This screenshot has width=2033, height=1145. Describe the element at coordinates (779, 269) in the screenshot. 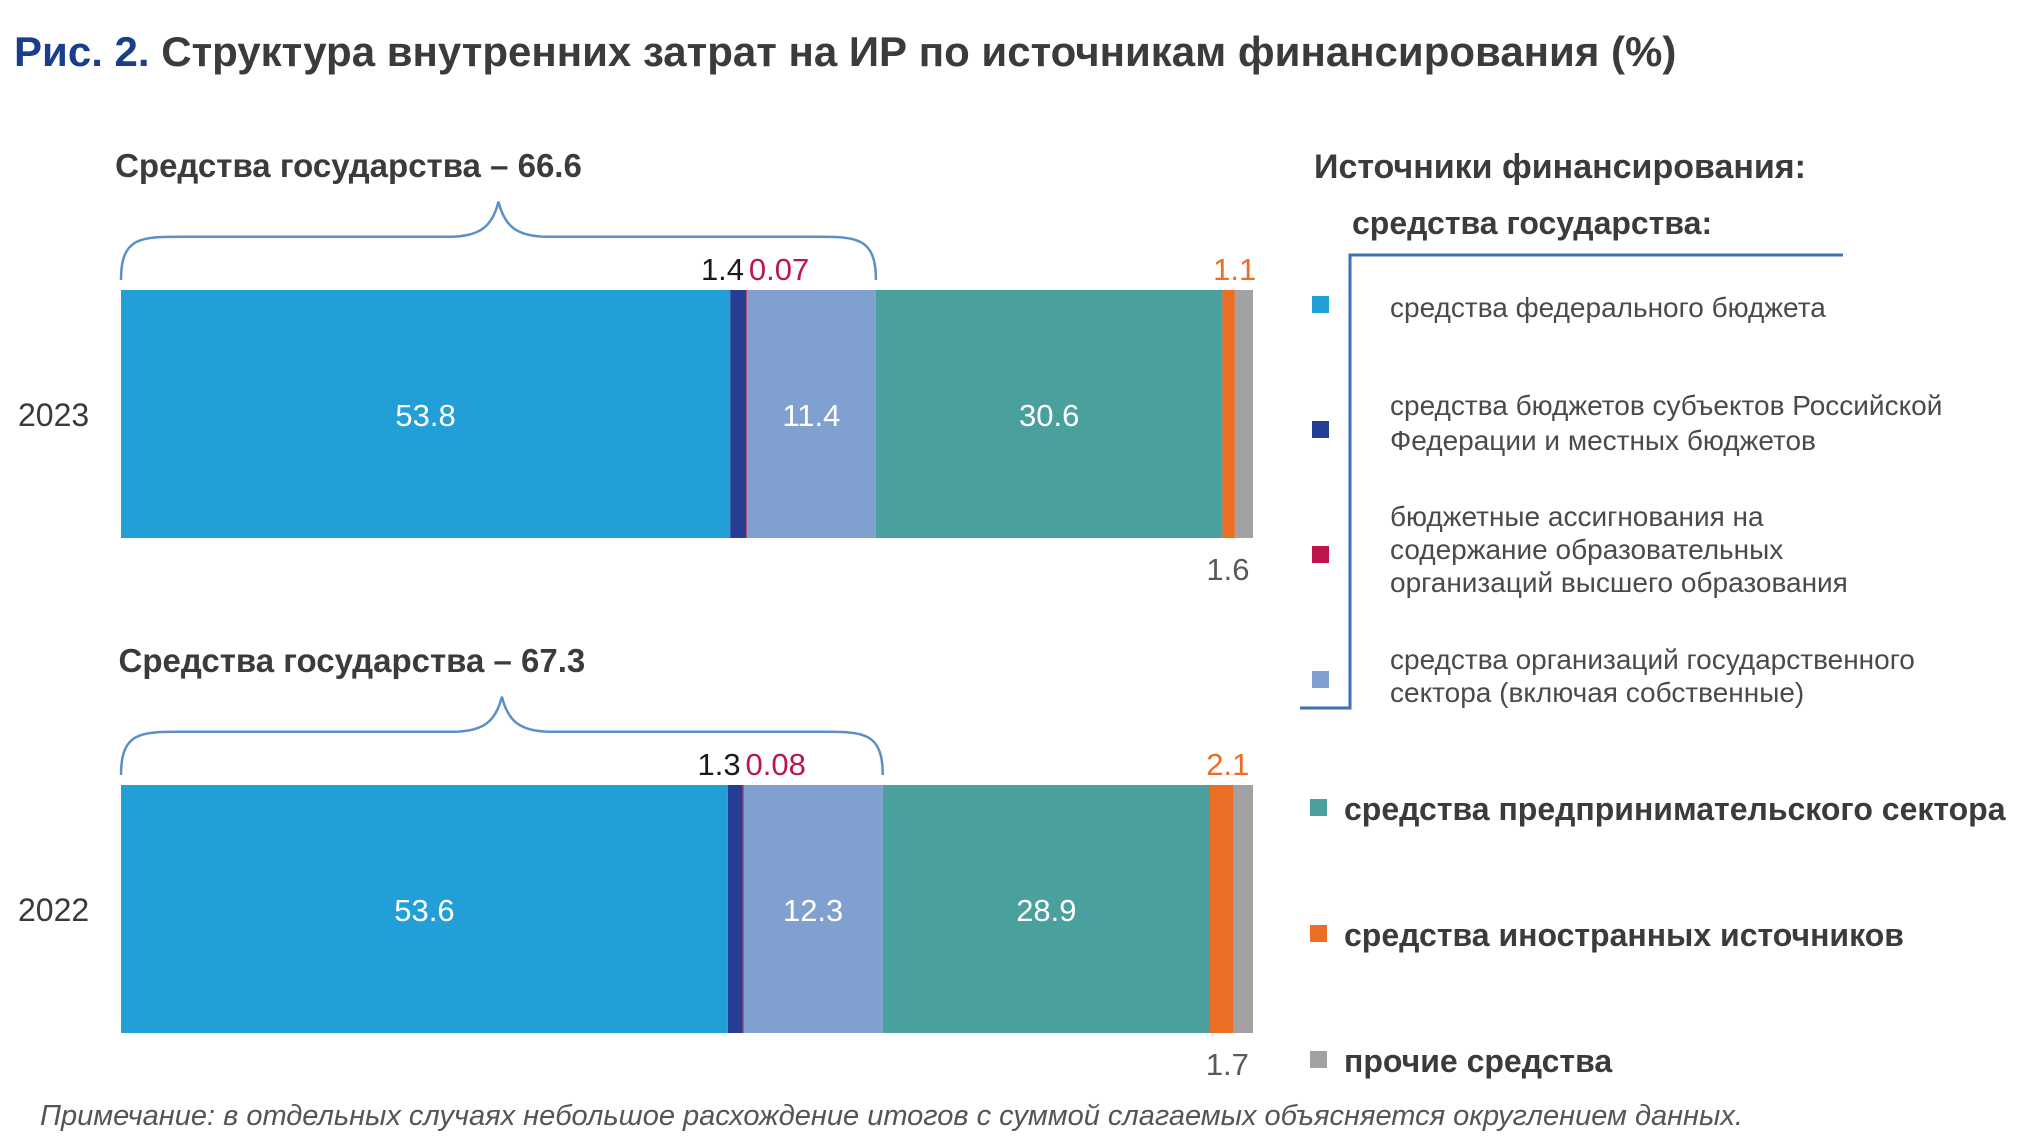

I see `data-label: 0.07` at that location.